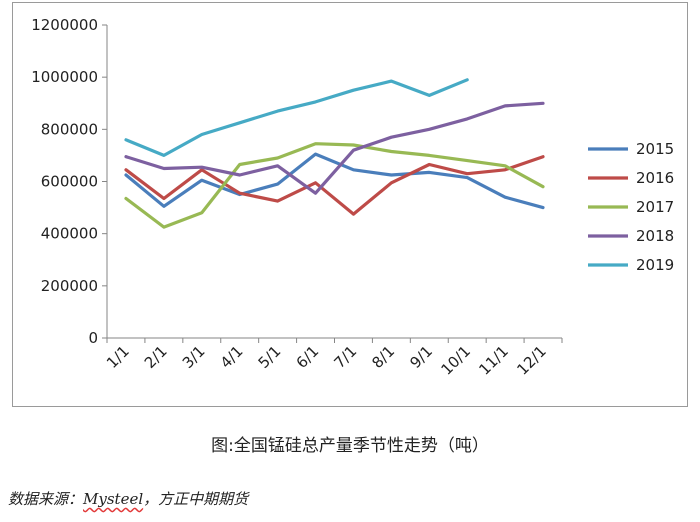 The width and height of the screenshot is (700, 522). What do you see at coordinates (69, 234) in the screenshot?
I see `y-tick-label: 400000` at bounding box center [69, 234].